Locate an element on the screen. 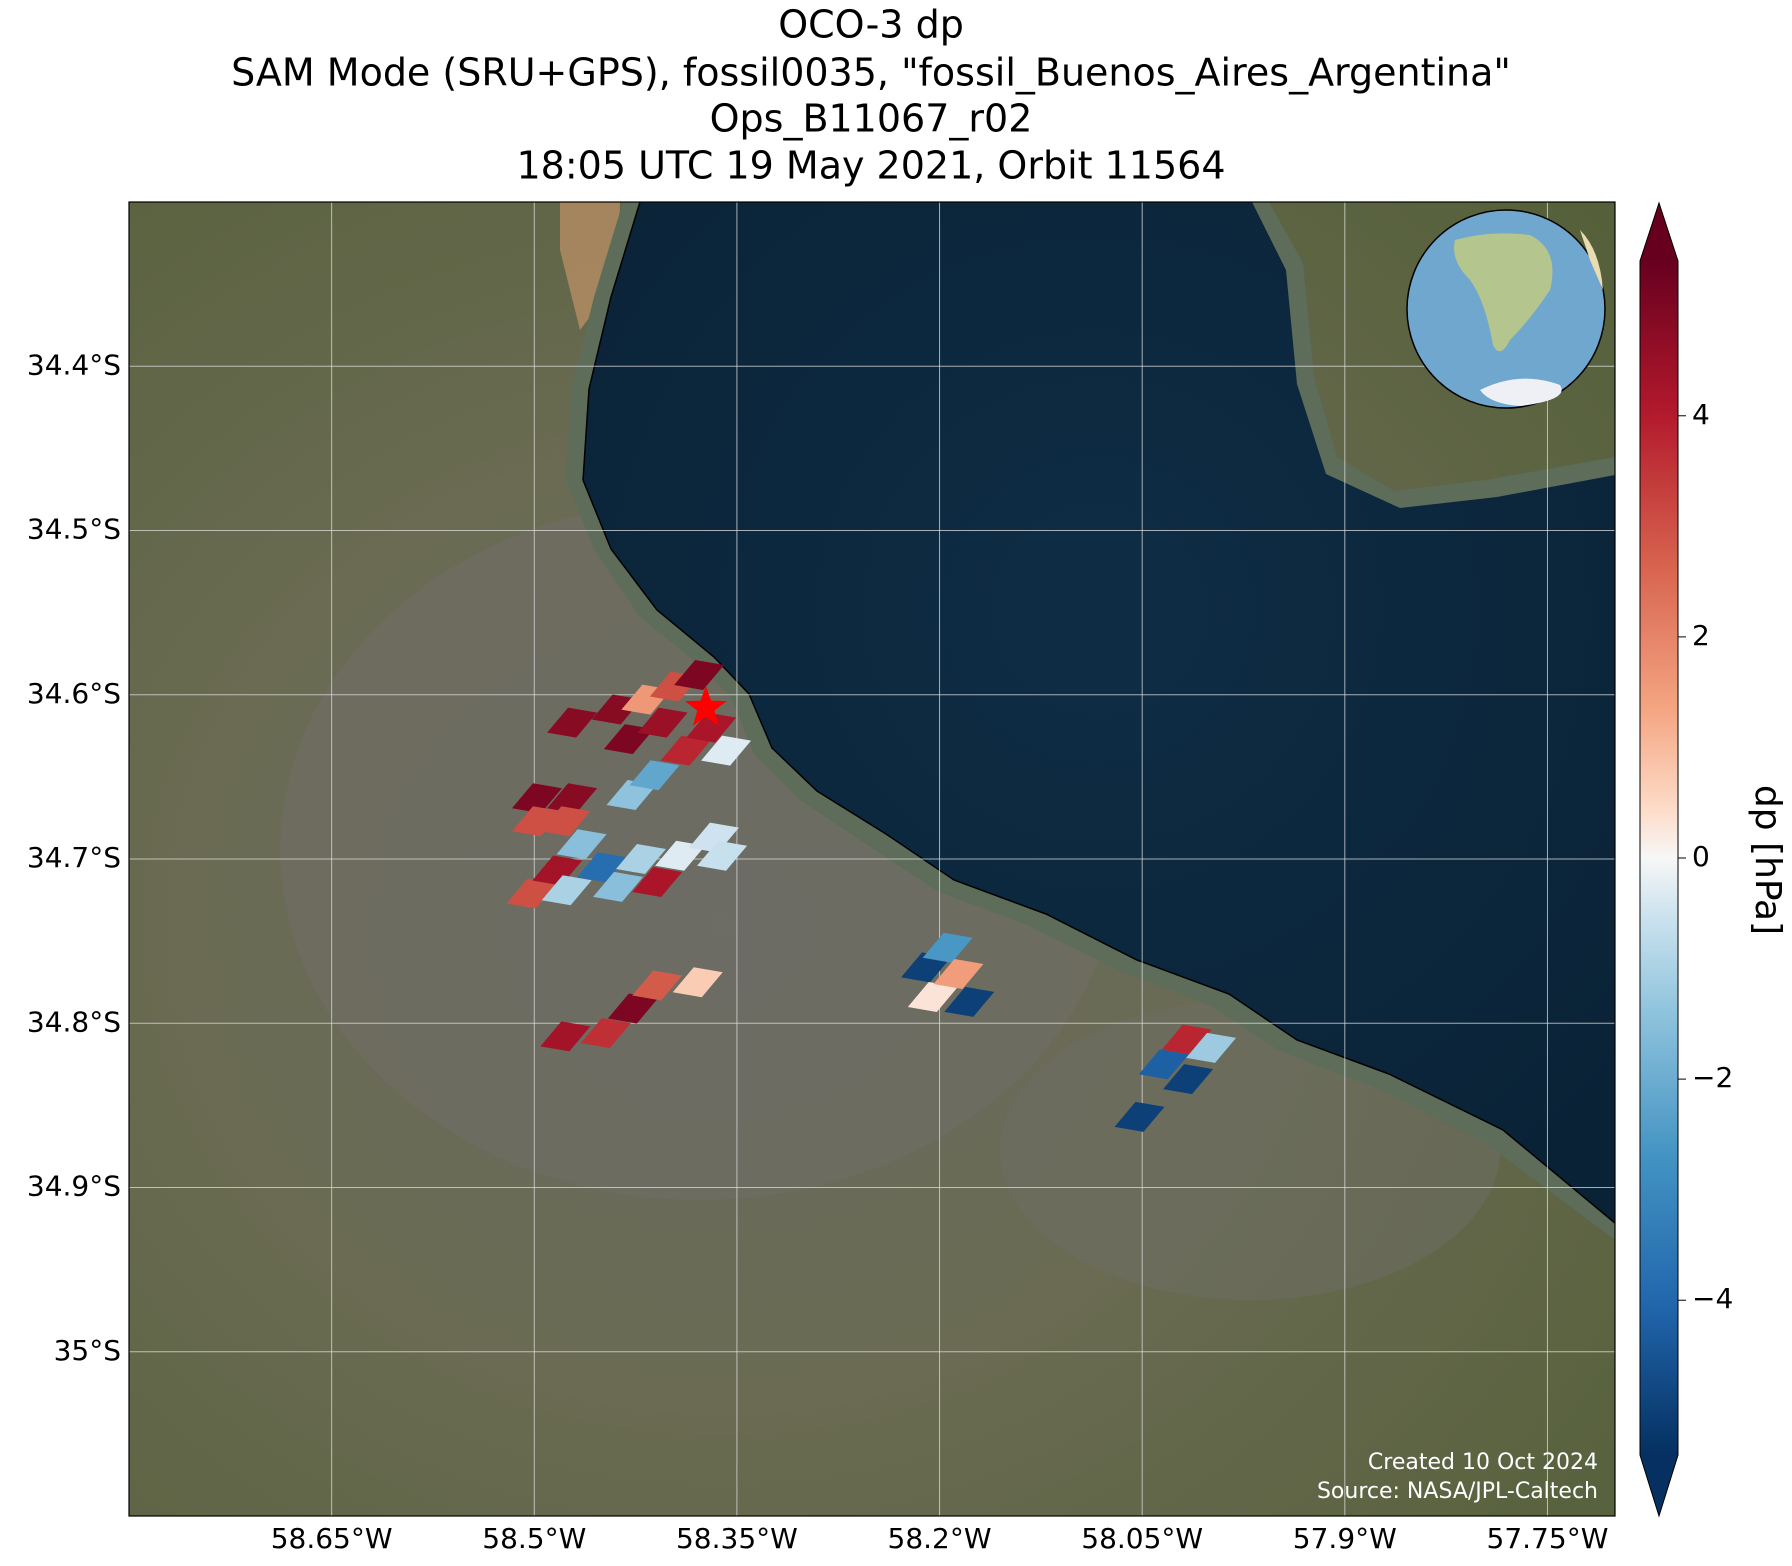  y-tick-label: 34.5°S is located at coordinates (74, 529).